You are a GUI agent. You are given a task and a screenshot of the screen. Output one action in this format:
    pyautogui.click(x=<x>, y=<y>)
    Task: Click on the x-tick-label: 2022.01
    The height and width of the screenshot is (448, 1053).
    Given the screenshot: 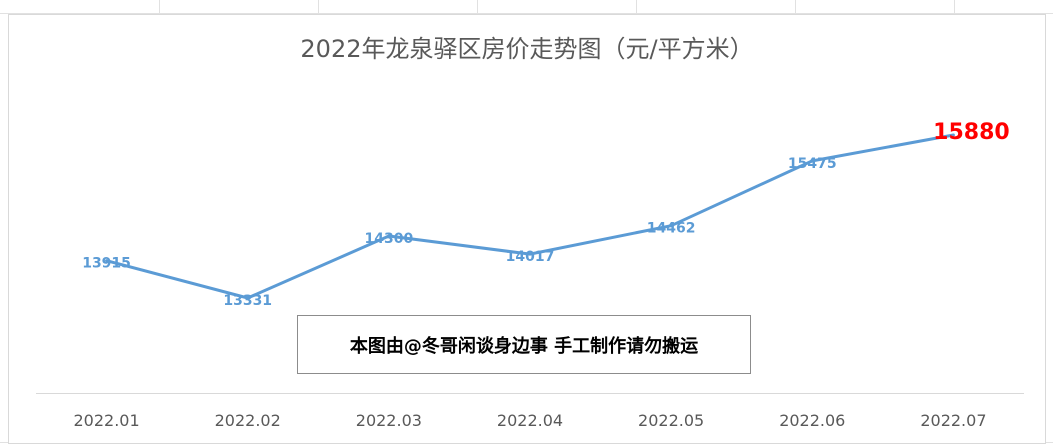 What is the action you would take?
    pyautogui.click(x=106, y=420)
    